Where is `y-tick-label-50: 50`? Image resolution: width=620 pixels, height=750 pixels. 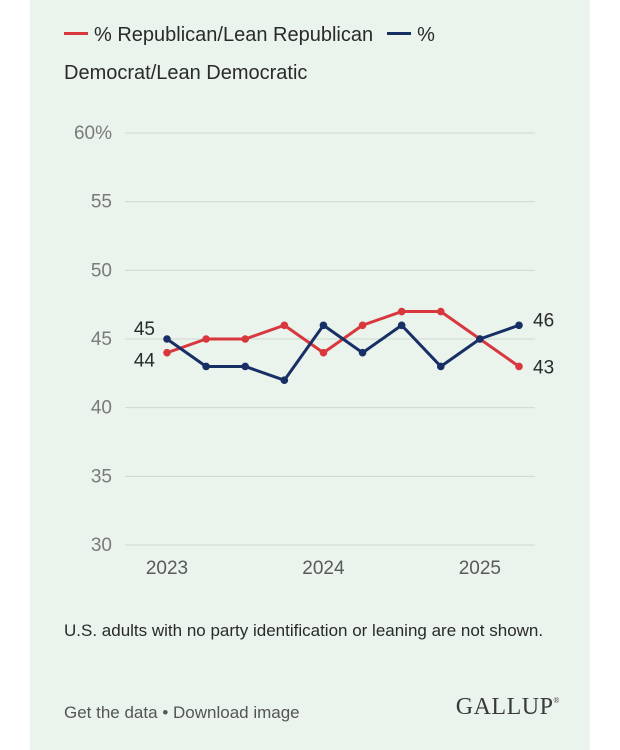
y-tick-label-50: 50 is located at coordinates (101, 270).